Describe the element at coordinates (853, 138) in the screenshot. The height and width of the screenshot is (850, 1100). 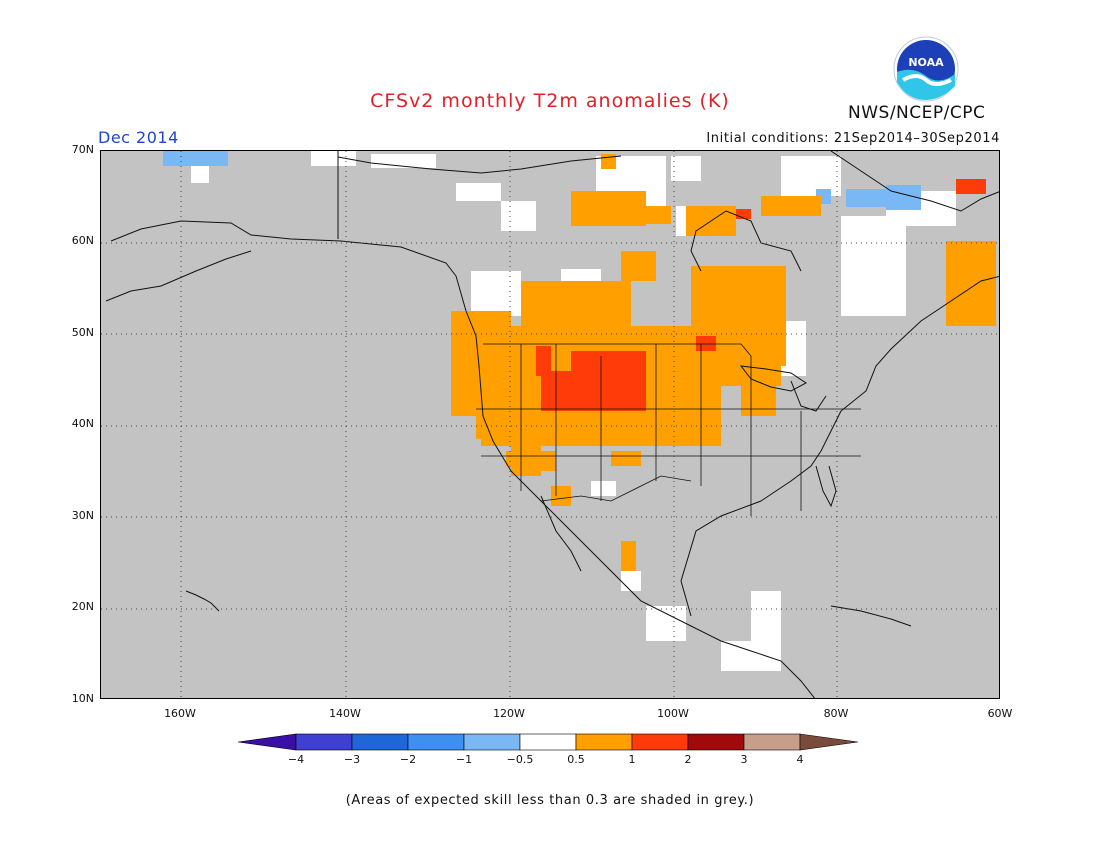
I see `initial-conditions: Initial conditions: 21Sep2014–30Sep2014` at that location.